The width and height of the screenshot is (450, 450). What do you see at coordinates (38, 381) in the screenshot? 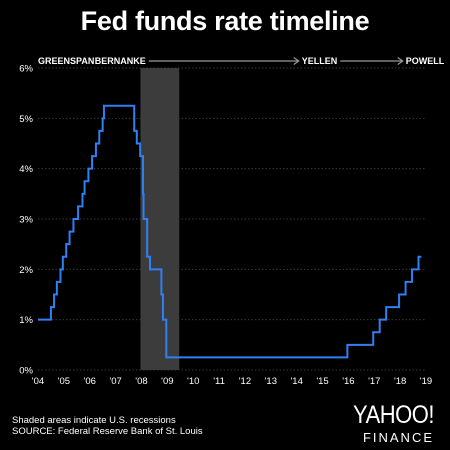
I see `x-tick-label: '04` at bounding box center [38, 381].